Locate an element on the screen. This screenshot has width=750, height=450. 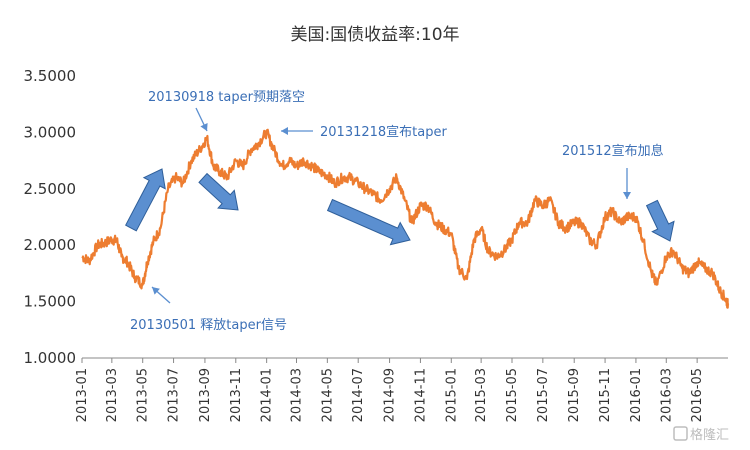
watermark-logo-icon is located at coordinates (680, 433).